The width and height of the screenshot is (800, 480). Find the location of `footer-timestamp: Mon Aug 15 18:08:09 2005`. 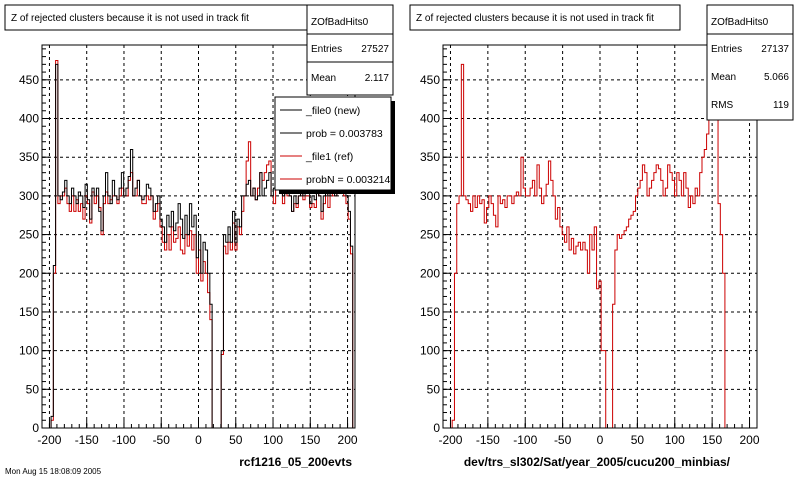

footer-timestamp: Mon Aug 15 18:08:09 2005 is located at coordinates (53, 471).